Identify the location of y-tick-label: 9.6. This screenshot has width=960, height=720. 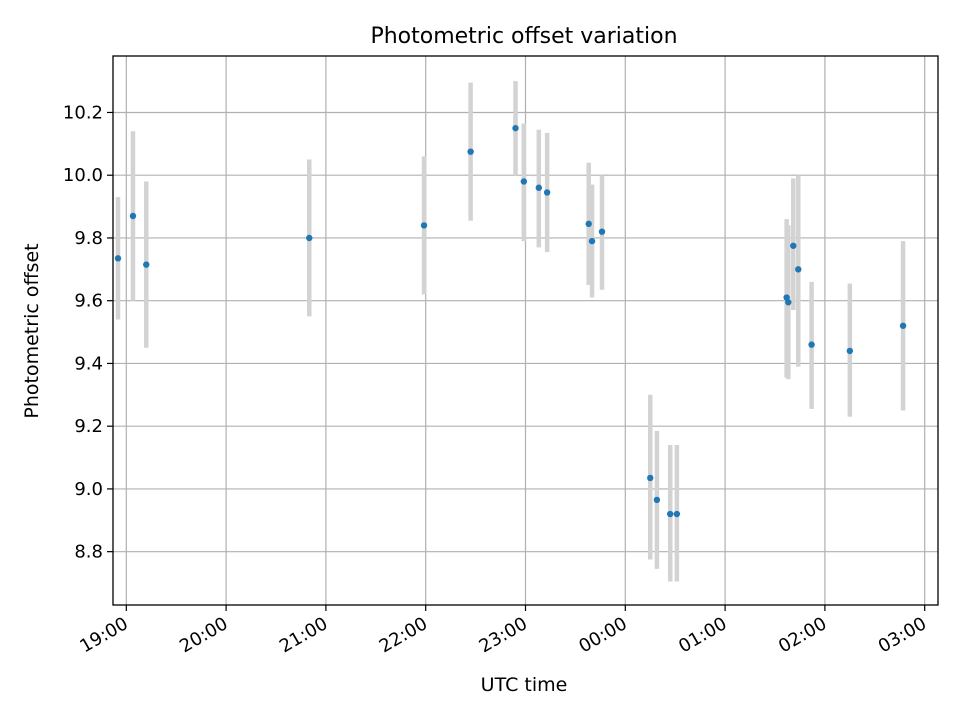
(88, 301).